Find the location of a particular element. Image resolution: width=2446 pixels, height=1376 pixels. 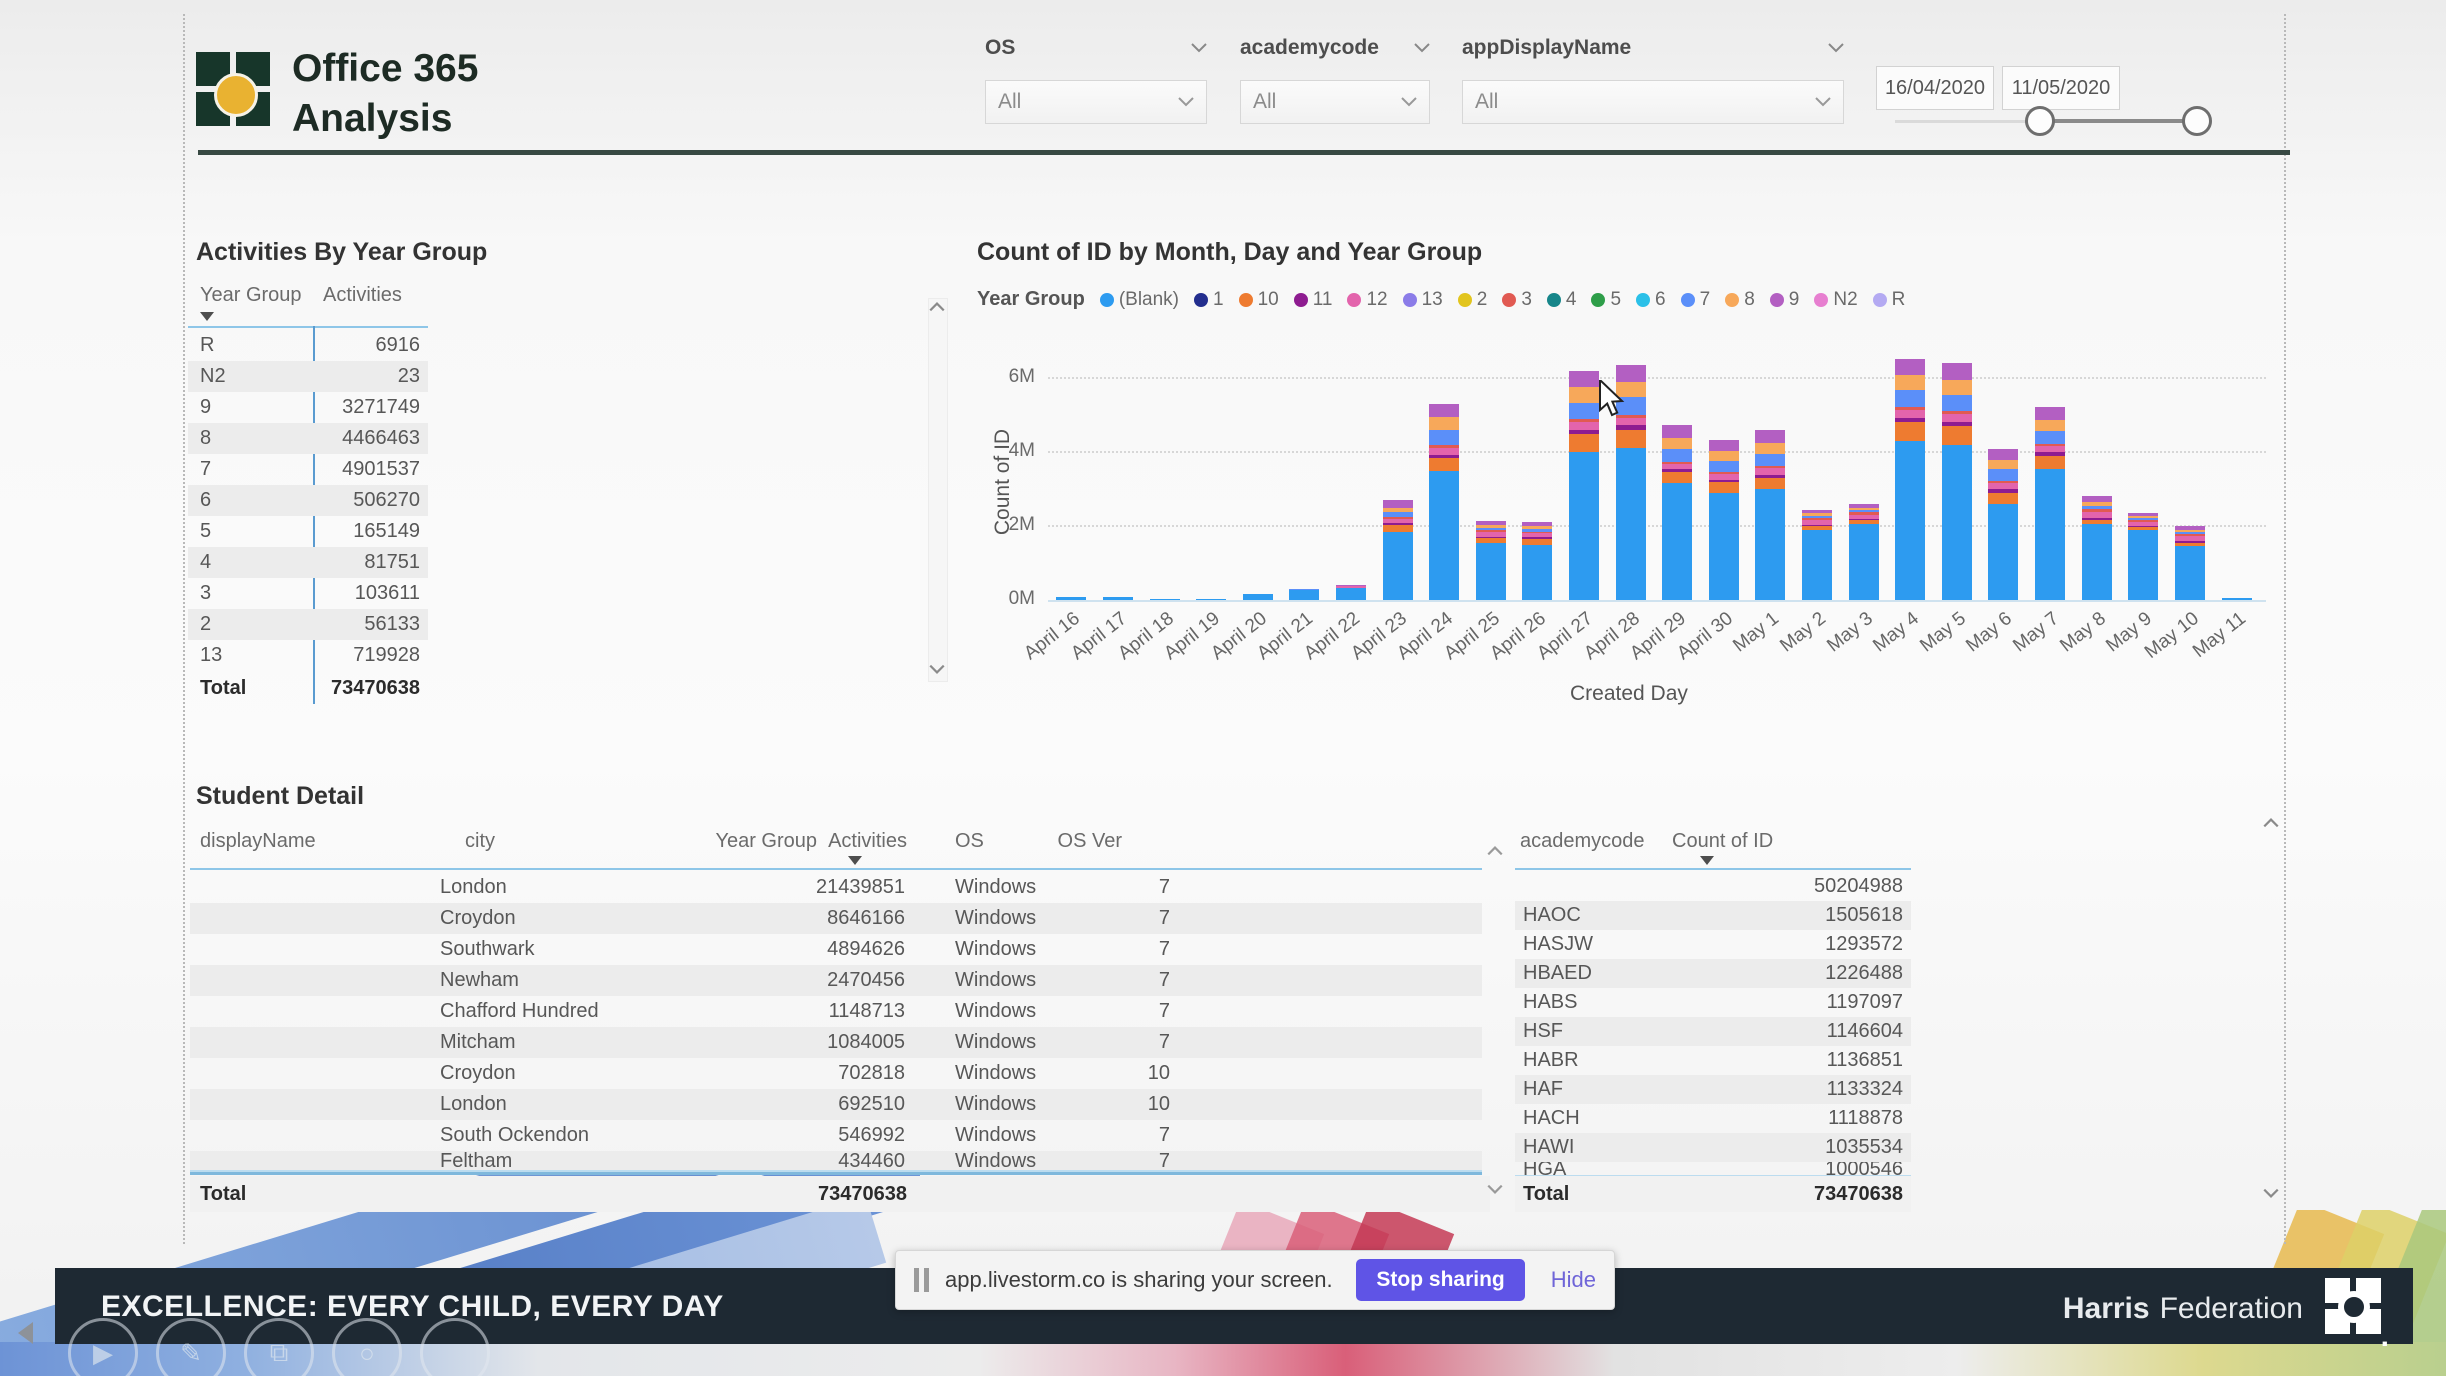

zoom-search-button: ○ is located at coordinates (367, 1347).